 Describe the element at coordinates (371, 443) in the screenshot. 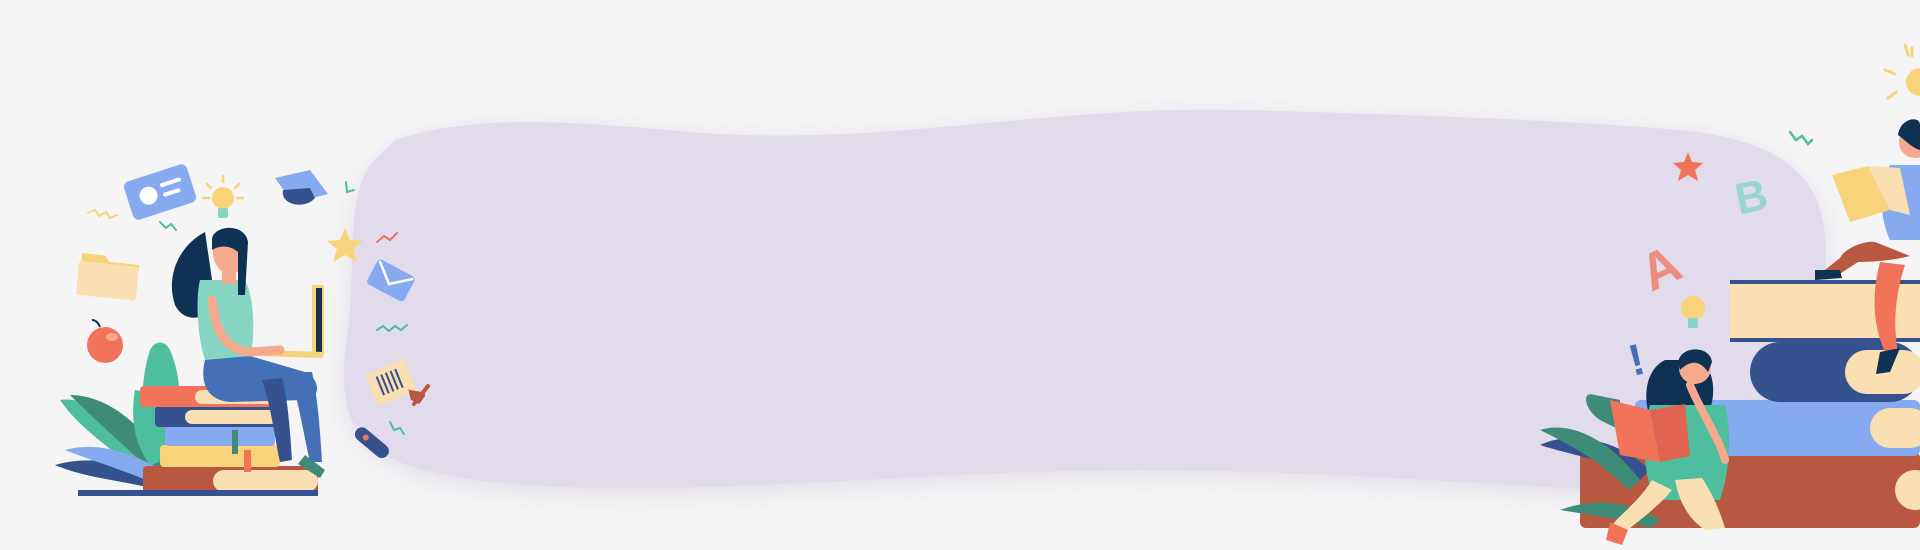

I see `diploma-scroll-icon` at that location.